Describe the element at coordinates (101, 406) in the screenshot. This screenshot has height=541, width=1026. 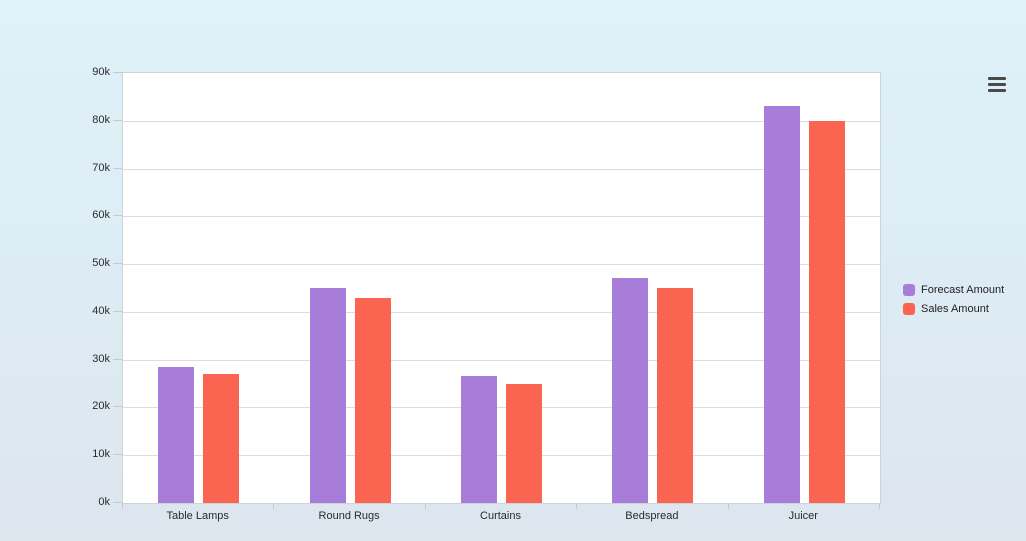
I see `y-axis-tick-label: 20k` at that location.